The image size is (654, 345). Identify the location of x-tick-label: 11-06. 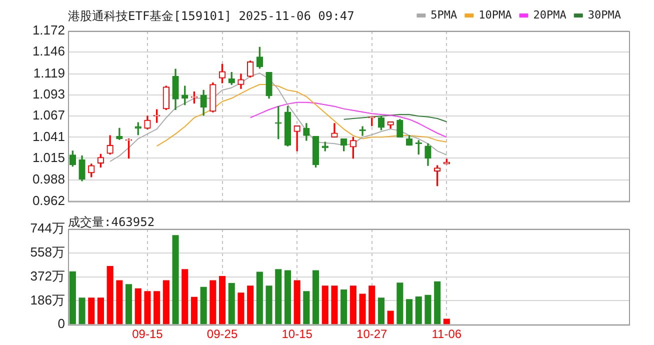
(447, 334).